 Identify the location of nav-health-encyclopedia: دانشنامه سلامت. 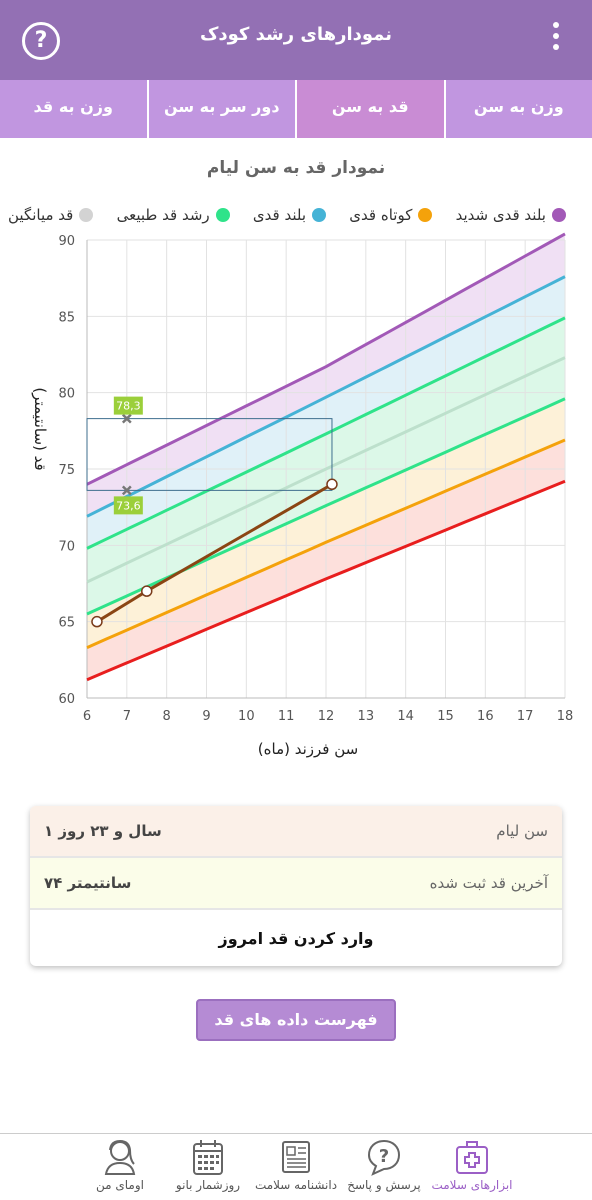
(296, 1167).